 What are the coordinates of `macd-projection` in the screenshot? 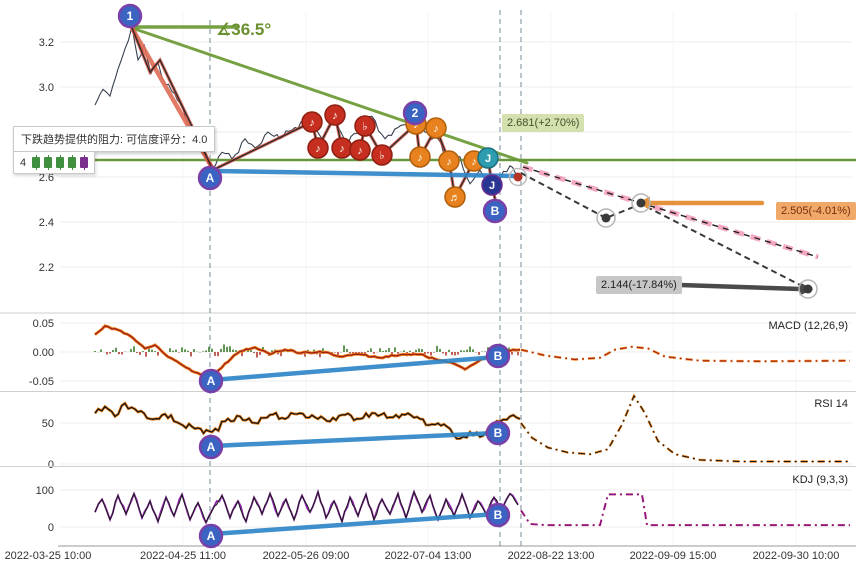 It's located at (685, 354).